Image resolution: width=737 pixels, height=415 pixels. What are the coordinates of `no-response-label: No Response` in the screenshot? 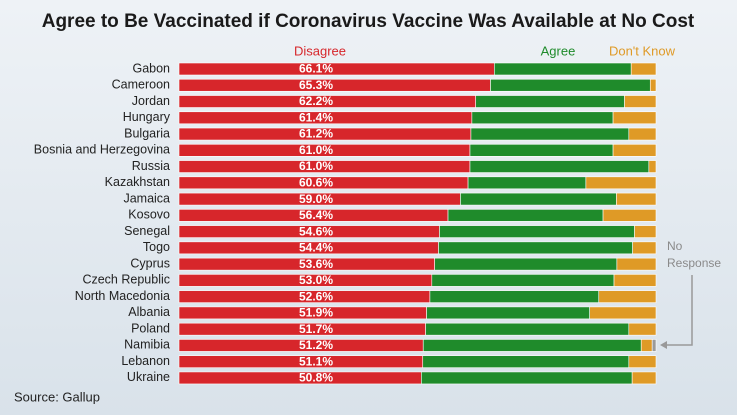 It's located at (694, 254).